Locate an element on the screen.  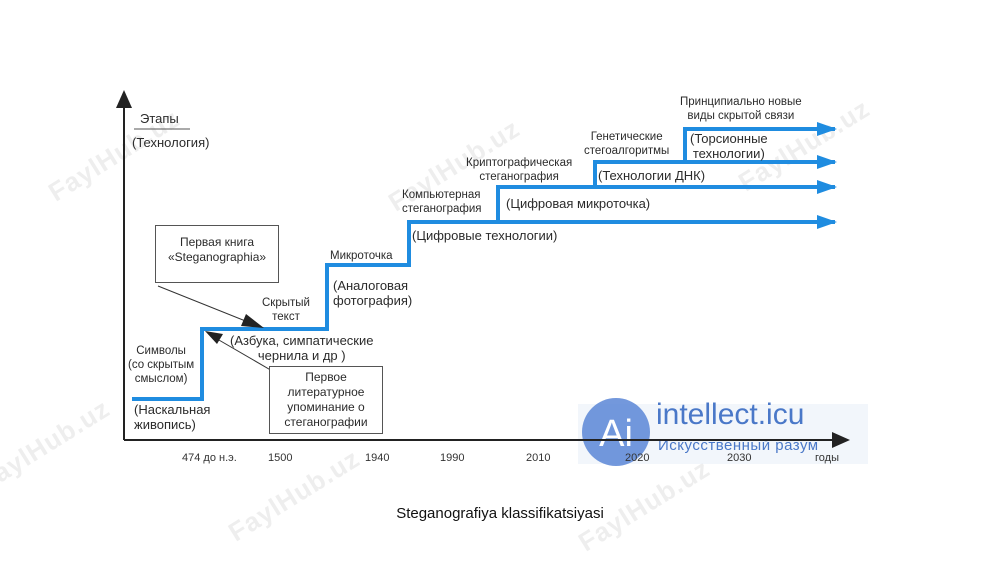
stage-7-tech: (Торсионные технологии) is located at coordinates (729, 146).